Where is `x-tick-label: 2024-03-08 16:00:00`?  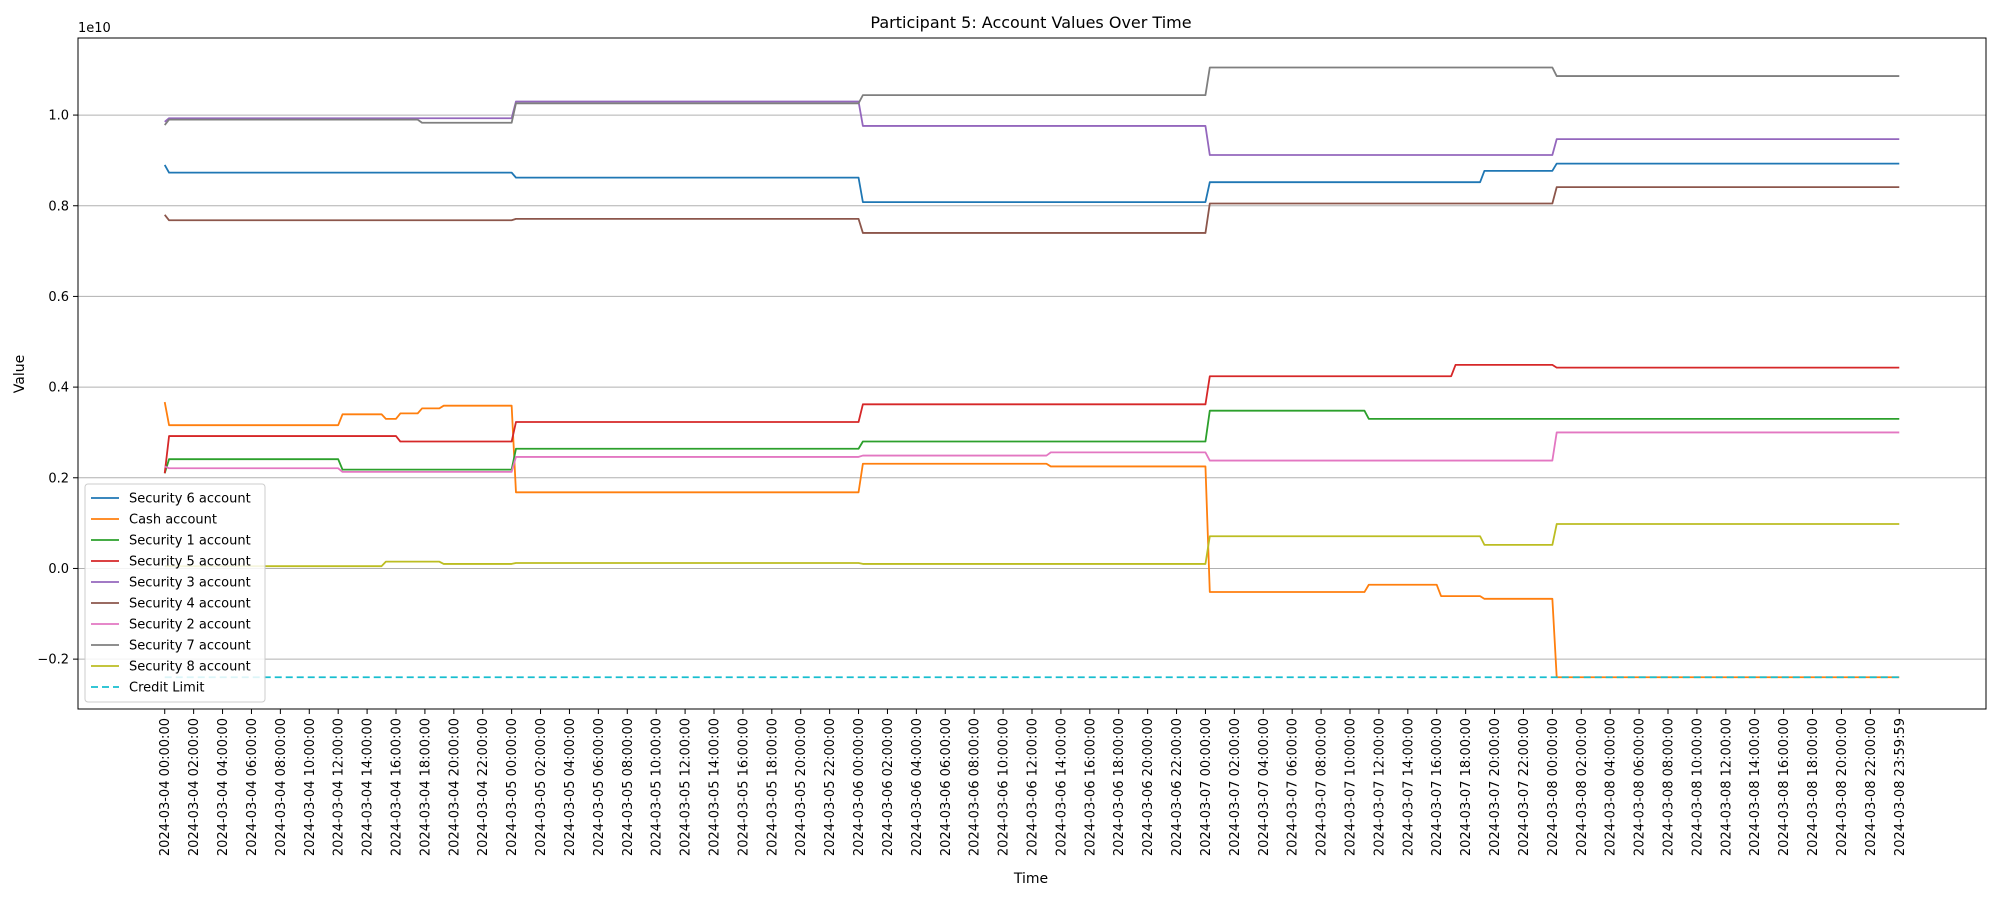
x-tick-label: 2024-03-08 16:00:00 is located at coordinates (1784, 787).